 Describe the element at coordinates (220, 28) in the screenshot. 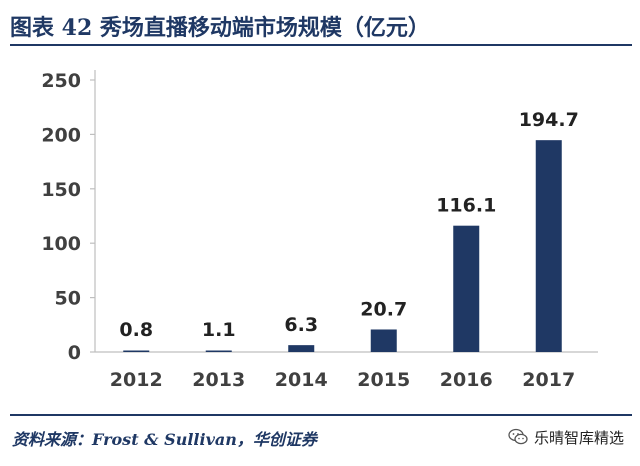

I see `figure-title: 图表 42 秀场直播移动端市场规模（亿元）` at that location.